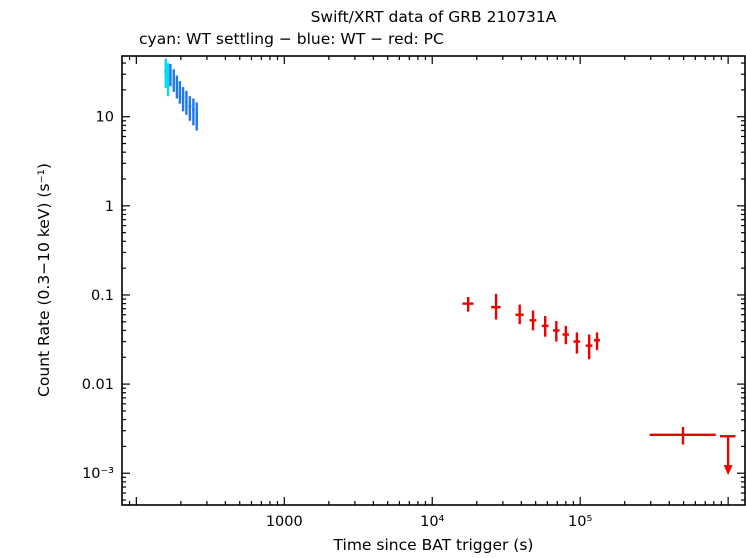  I want to click on y-tick-label: 10, so click(105, 118).